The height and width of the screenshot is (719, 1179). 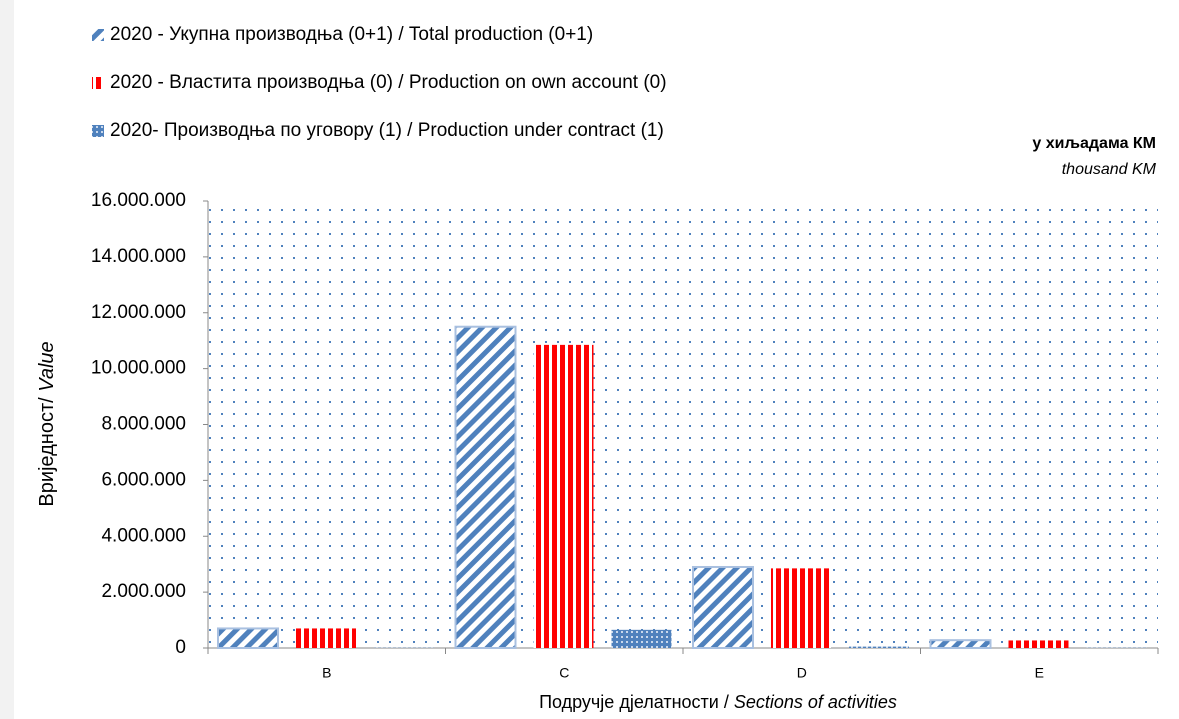 I want to click on y-tick-label: 10.000.000, so click(x=138, y=368).